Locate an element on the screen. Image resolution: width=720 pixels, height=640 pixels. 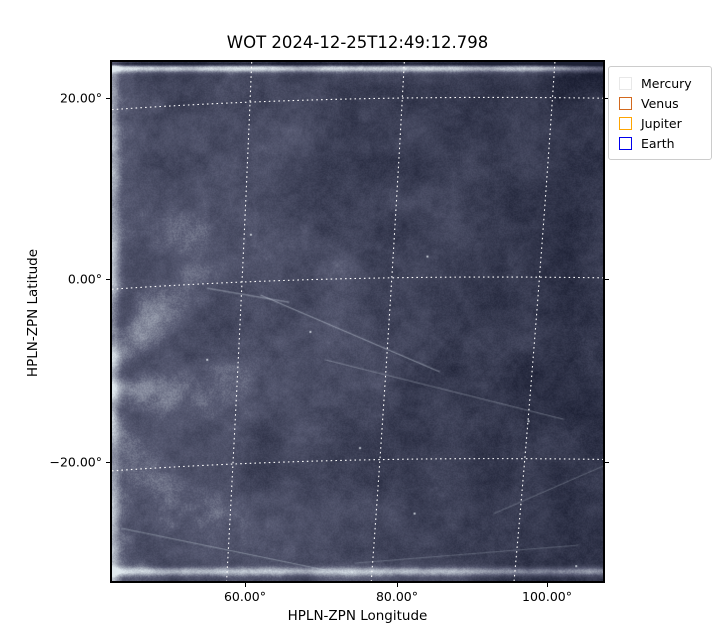
jupiter-marker-icon is located at coordinates (625, 123).